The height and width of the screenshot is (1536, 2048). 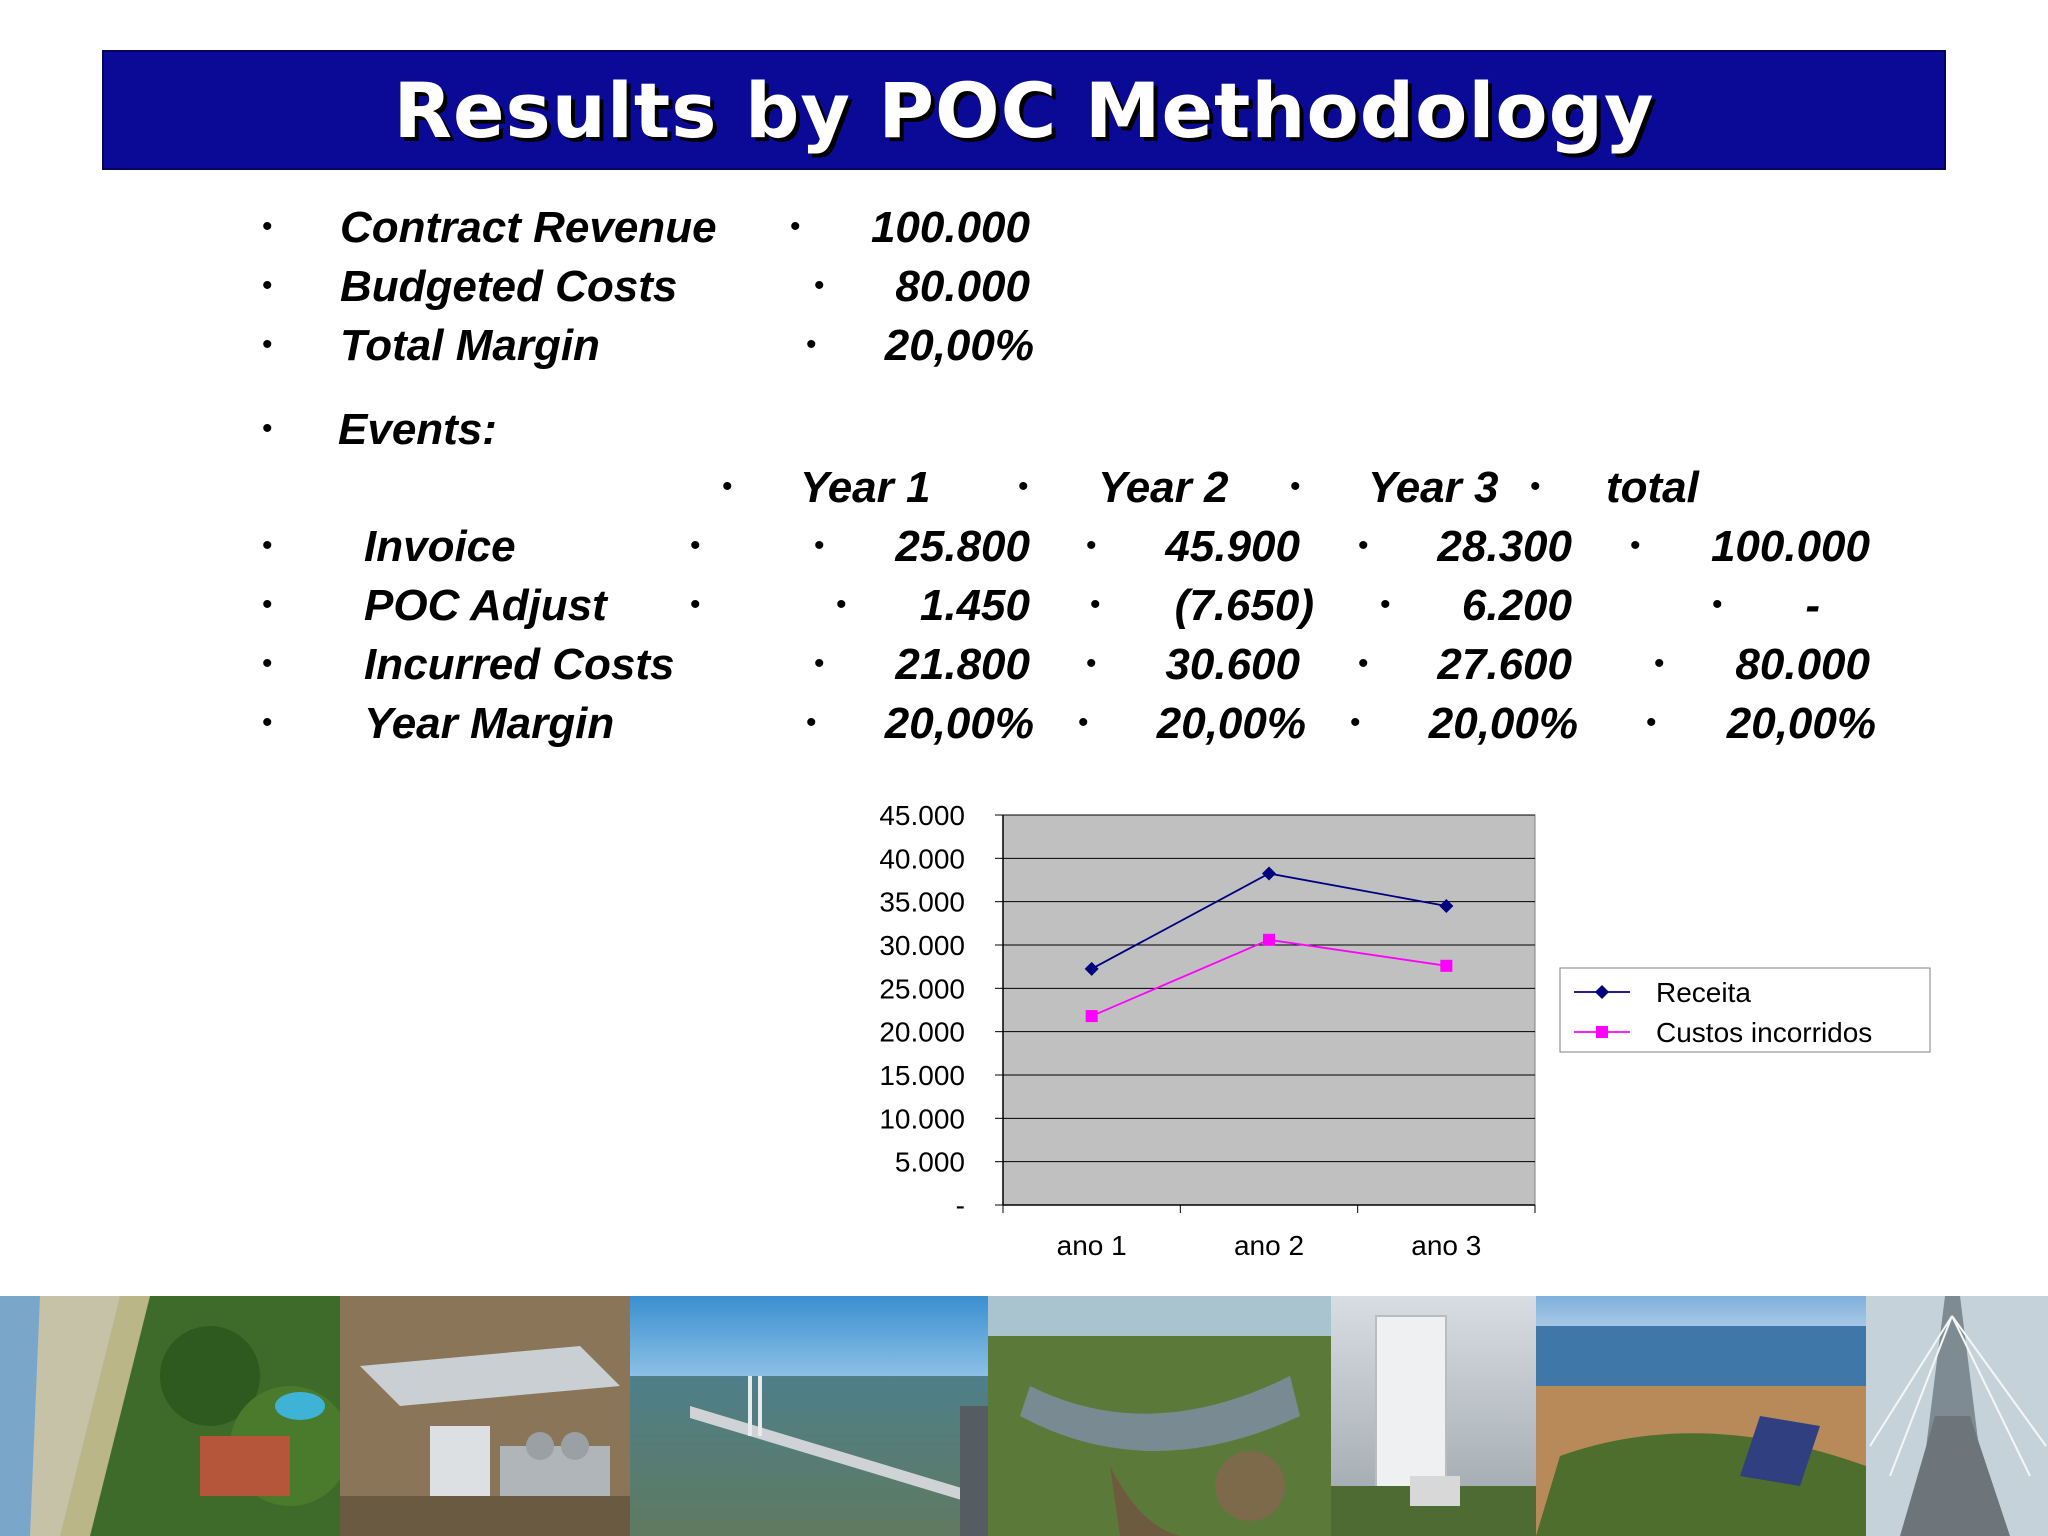 What do you see at coordinates (922, 945) in the screenshot?
I see `y-tick-label: 30.000` at bounding box center [922, 945].